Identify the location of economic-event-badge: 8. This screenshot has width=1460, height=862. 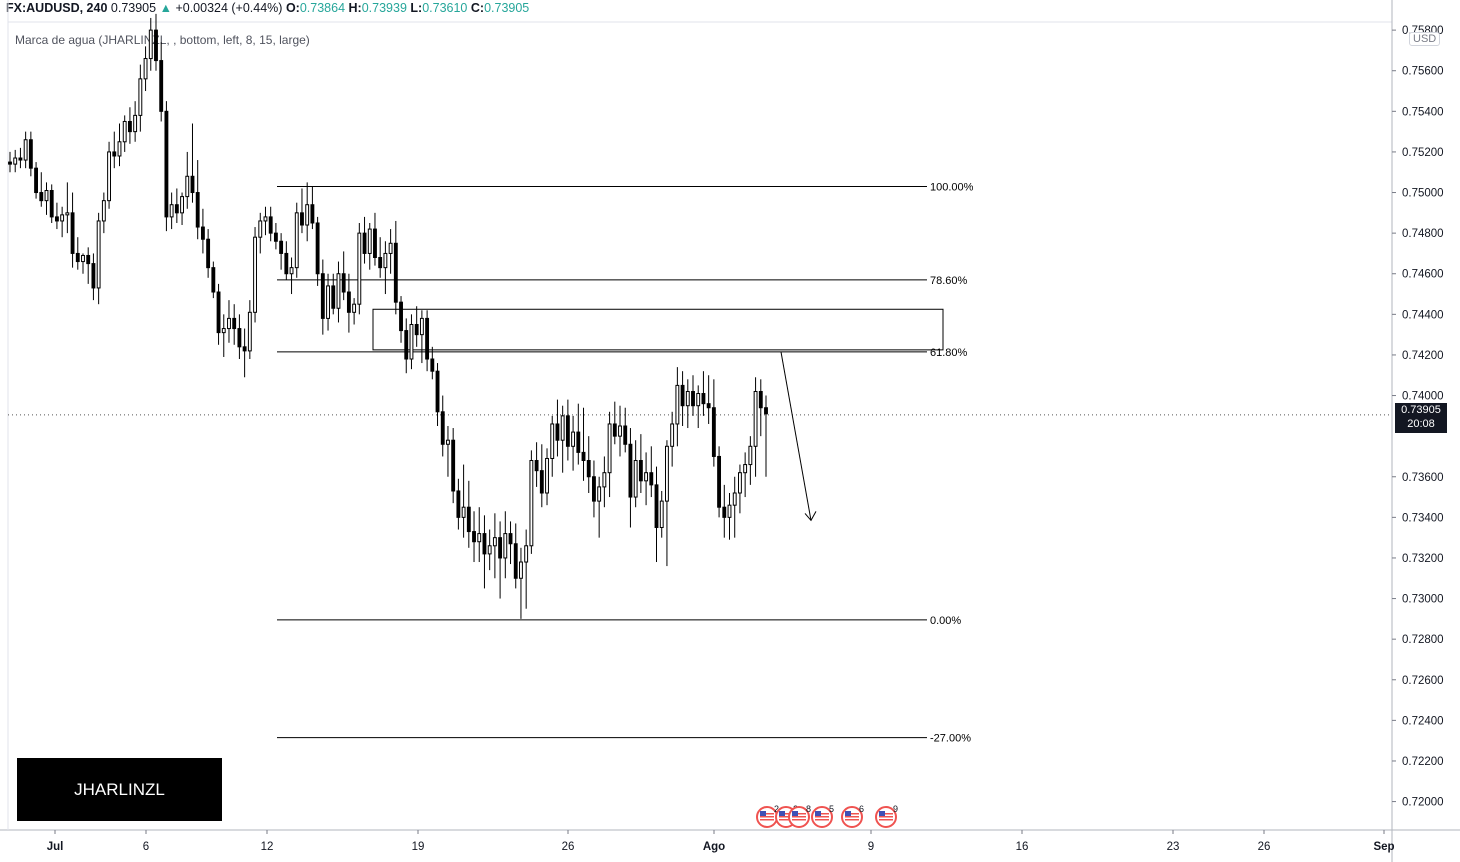
(799, 816).